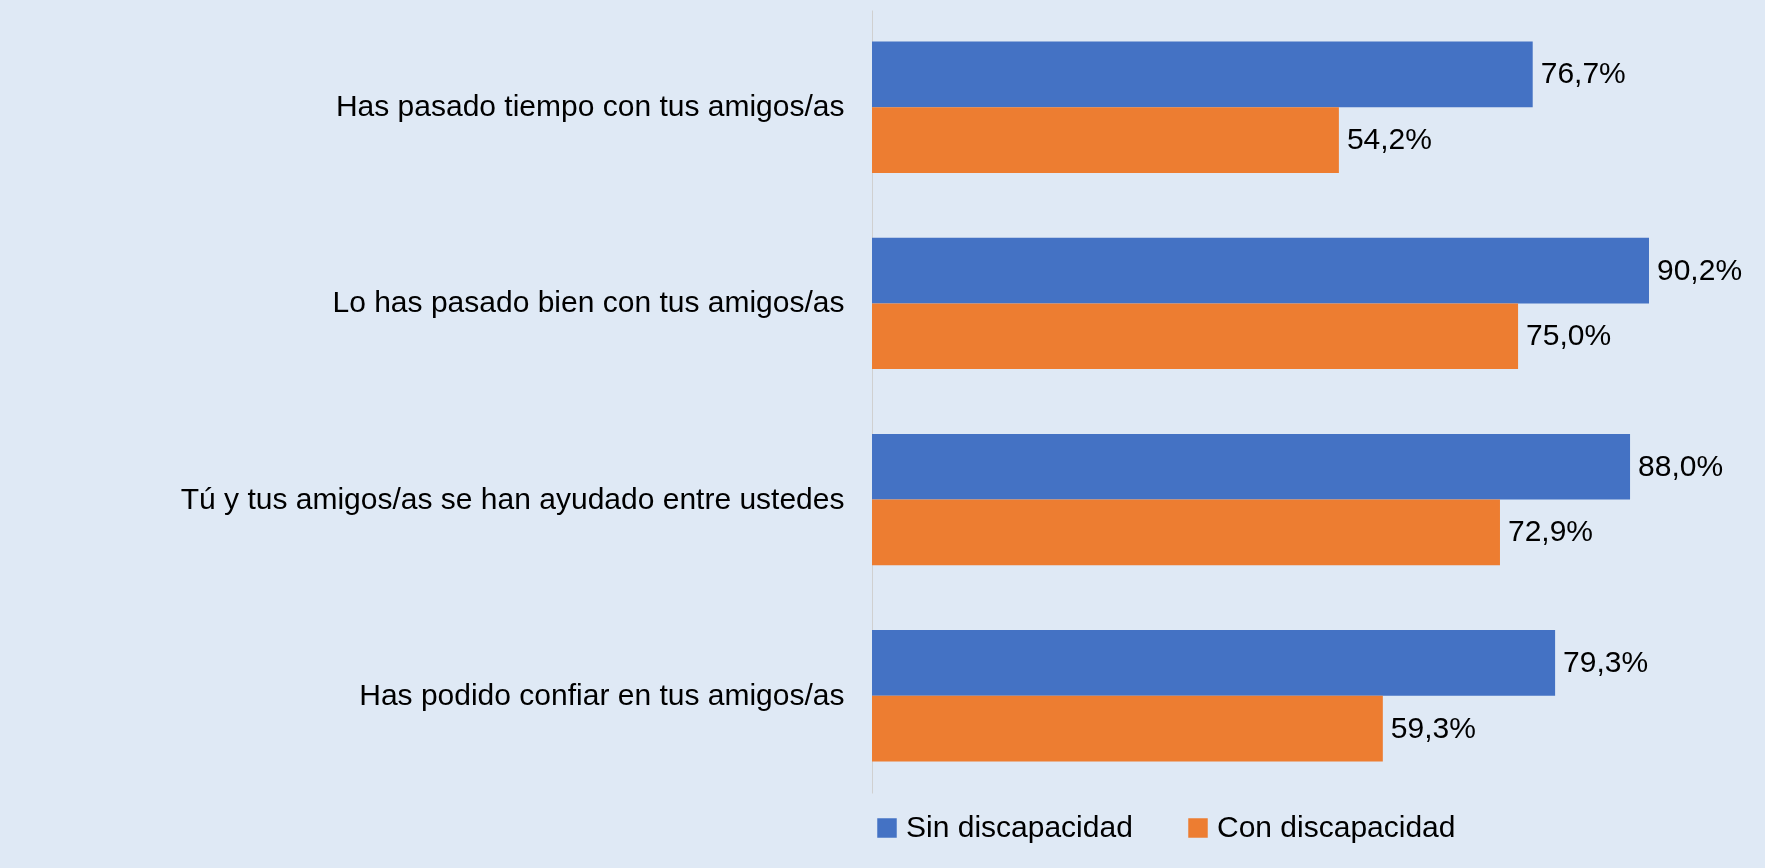 Image resolution: width=1765 pixels, height=868 pixels. Describe the element at coordinates (1681, 465) in the screenshot. I see `data-label: 88,0%` at that location.